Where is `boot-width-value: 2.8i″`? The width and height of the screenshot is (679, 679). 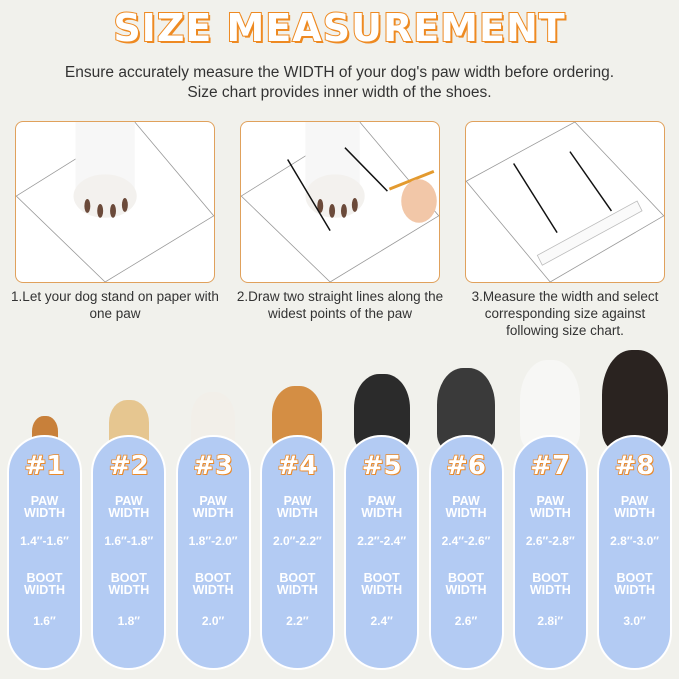
boot-width-value: 2.8i″ is located at coordinates (550, 621).